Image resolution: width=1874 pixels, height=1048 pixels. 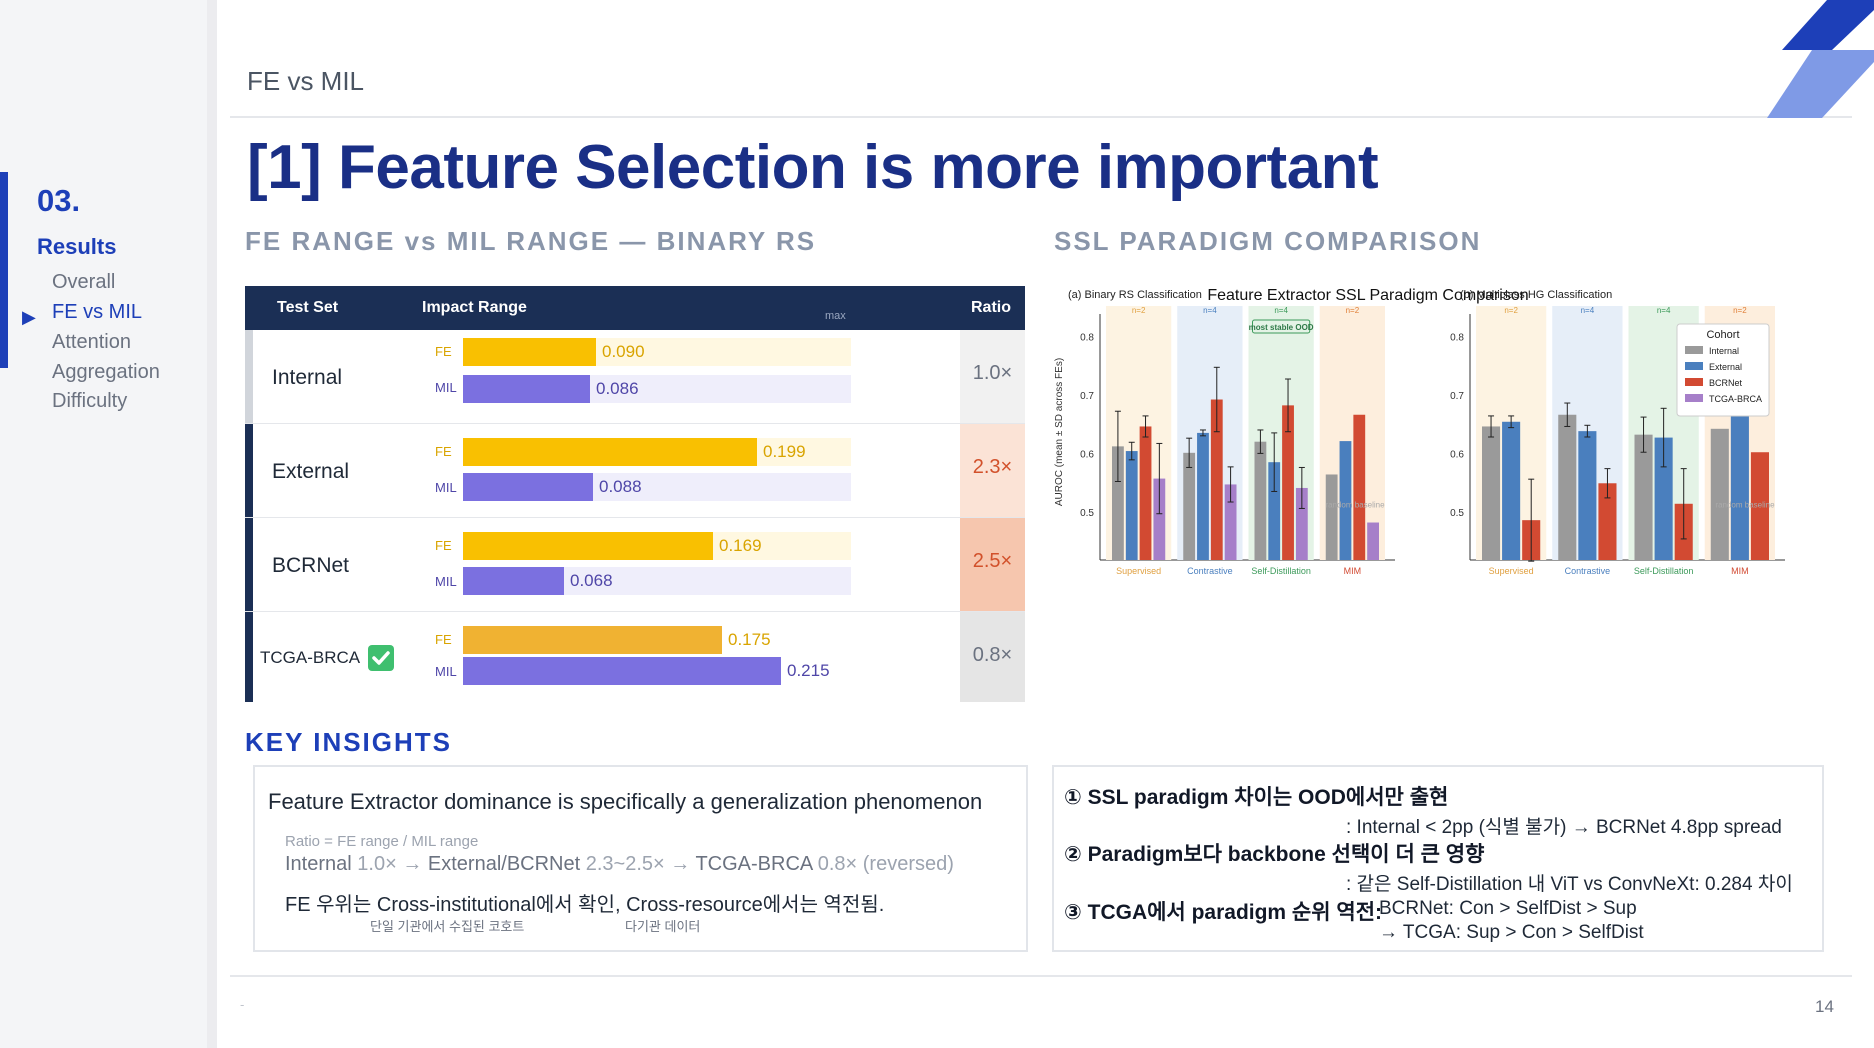 I want to click on sidebar-item-attention: Attention, so click(x=91, y=342).